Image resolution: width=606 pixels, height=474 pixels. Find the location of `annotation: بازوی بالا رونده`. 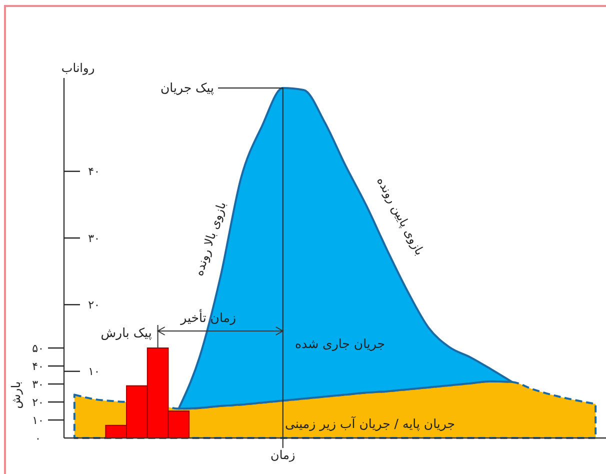

annotation: بازوی بالا رونده is located at coordinates (210, 239).